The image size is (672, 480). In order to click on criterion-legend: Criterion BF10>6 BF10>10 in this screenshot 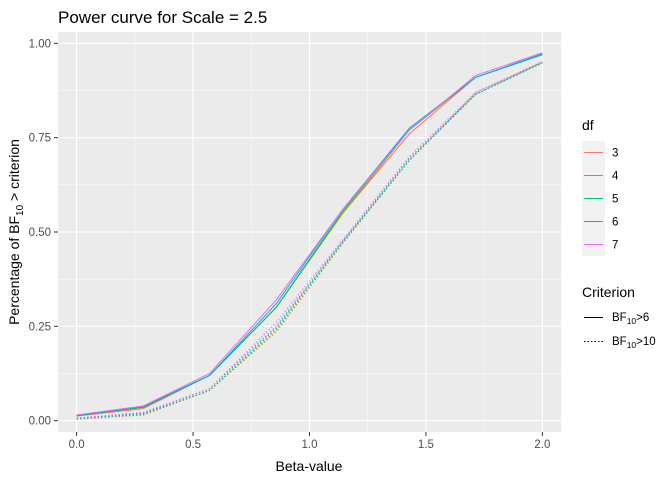, I will do `click(619, 318)`.